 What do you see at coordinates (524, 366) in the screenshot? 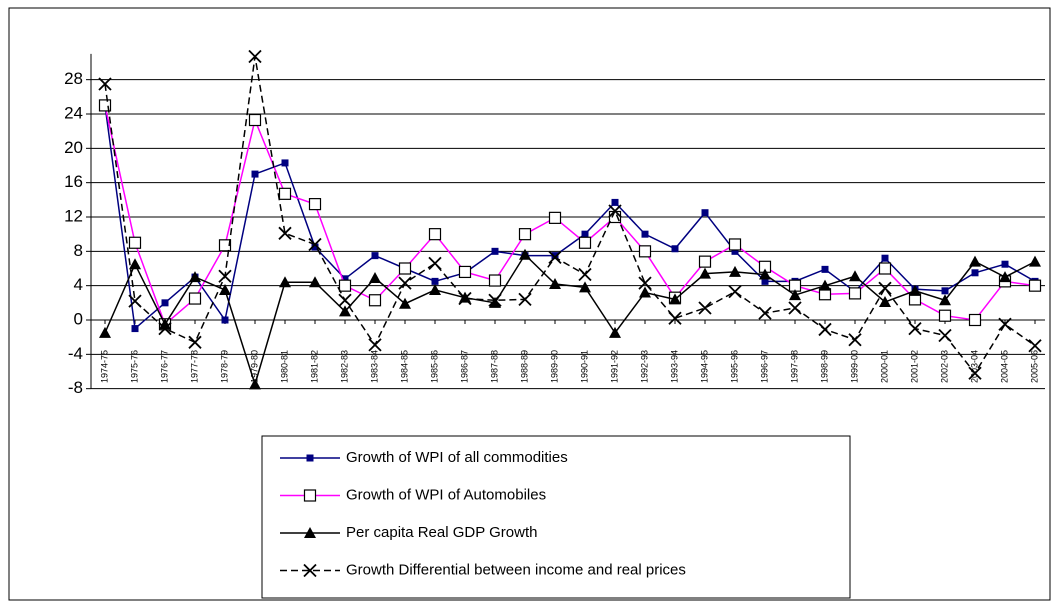
I see `x-tick-label: 1988-89` at bounding box center [524, 366].